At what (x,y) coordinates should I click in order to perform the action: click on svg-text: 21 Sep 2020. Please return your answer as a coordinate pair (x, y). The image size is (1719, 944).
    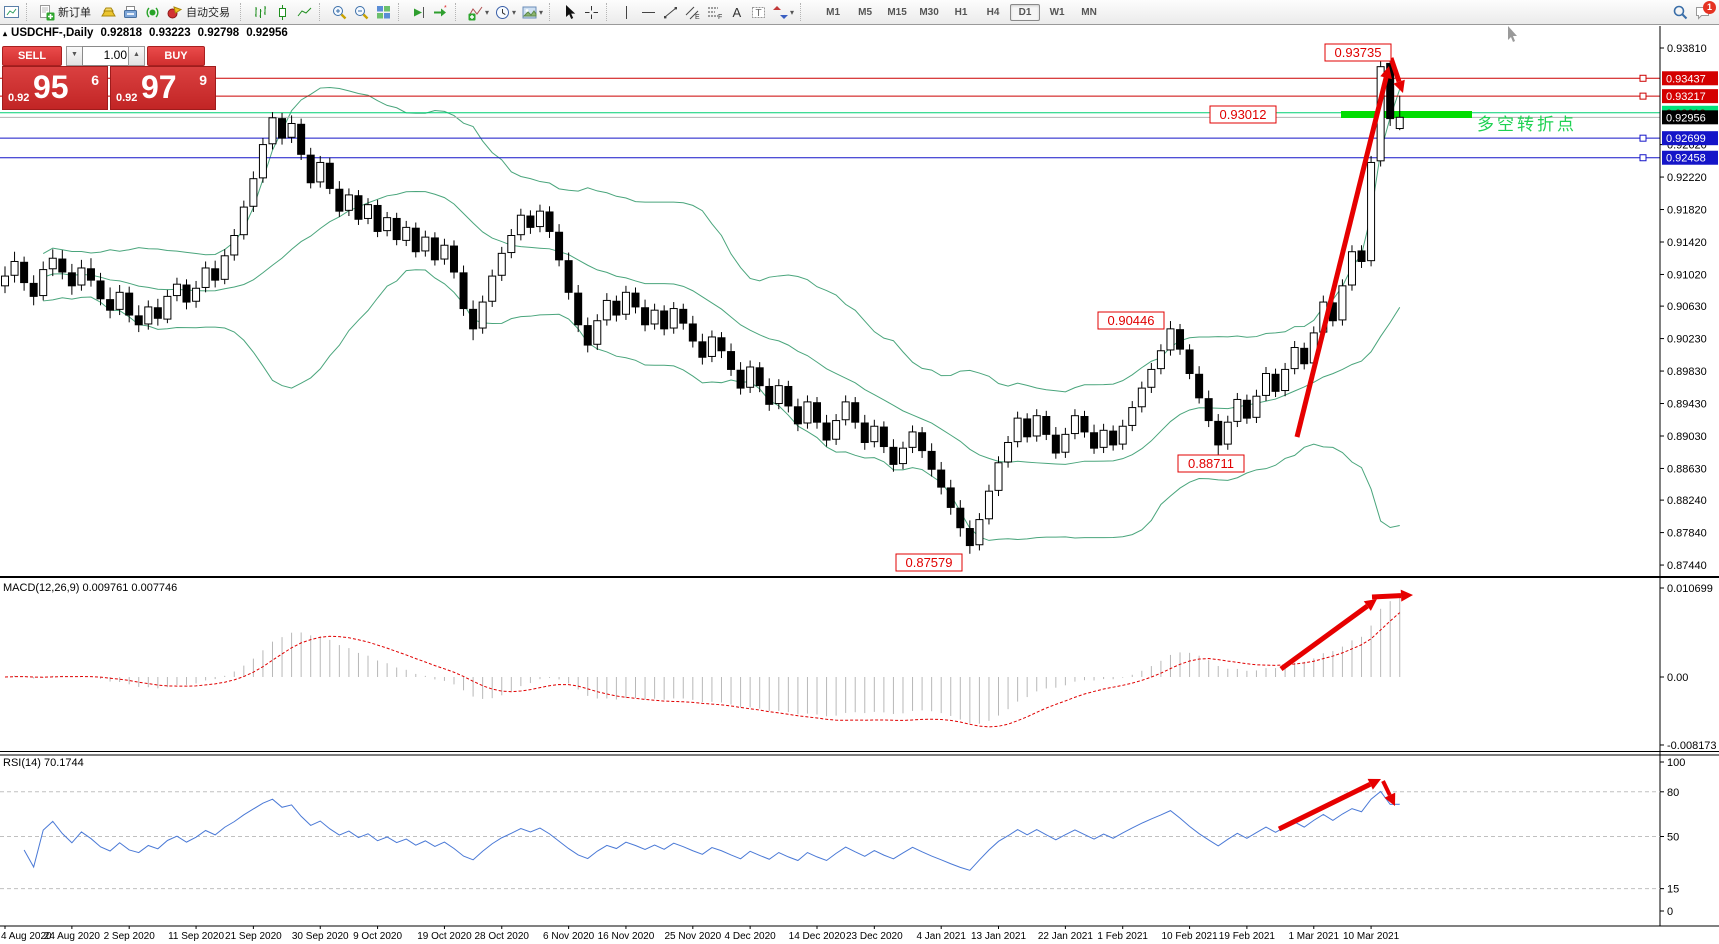
    Looking at the image, I should click on (253, 936).